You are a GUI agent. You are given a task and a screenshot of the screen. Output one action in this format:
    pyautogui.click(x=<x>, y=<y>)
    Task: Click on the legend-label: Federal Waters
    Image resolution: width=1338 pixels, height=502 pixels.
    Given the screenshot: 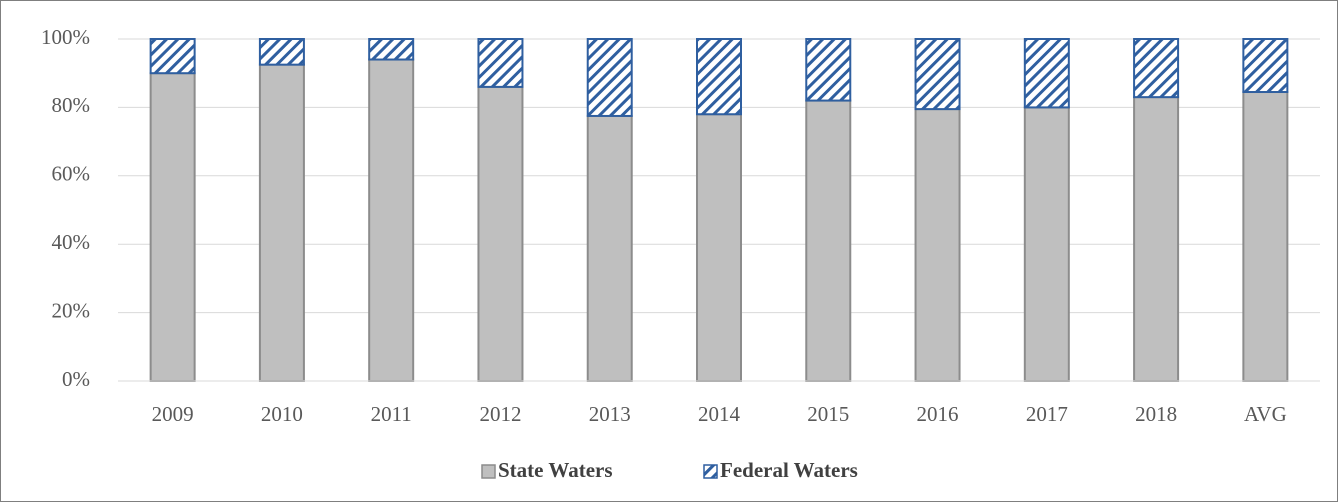 What is the action you would take?
    pyautogui.click(x=789, y=470)
    